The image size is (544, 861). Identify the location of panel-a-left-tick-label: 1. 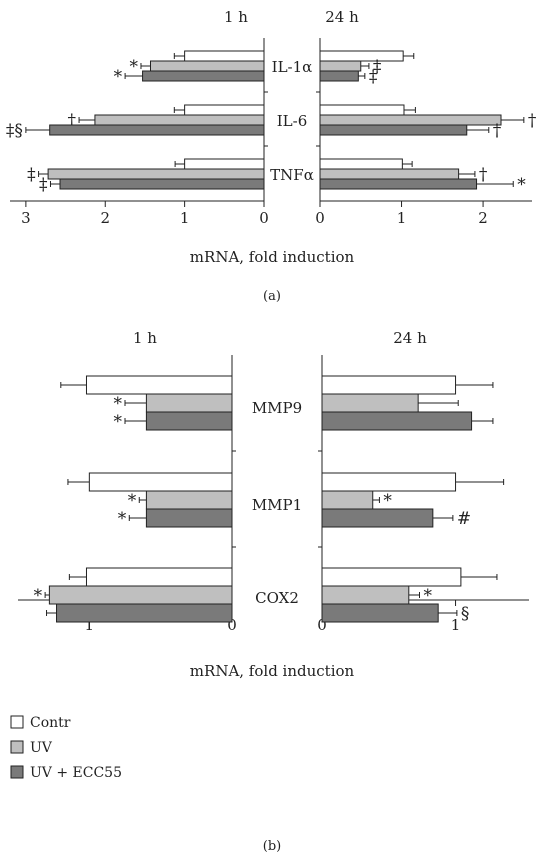
(185, 218).